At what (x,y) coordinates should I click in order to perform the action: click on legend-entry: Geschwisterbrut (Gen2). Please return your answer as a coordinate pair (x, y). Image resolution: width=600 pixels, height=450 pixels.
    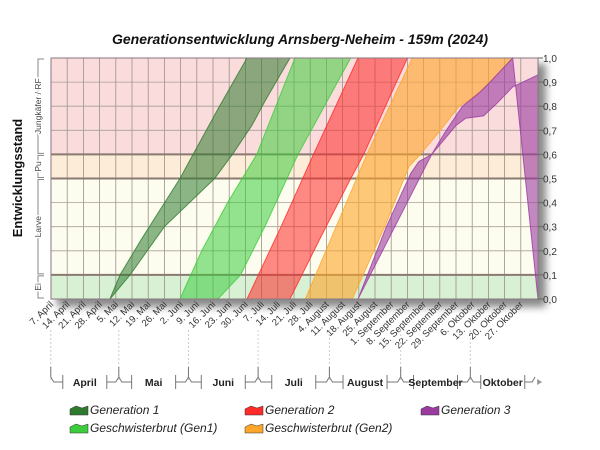
    Looking at the image, I should click on (328, 428).